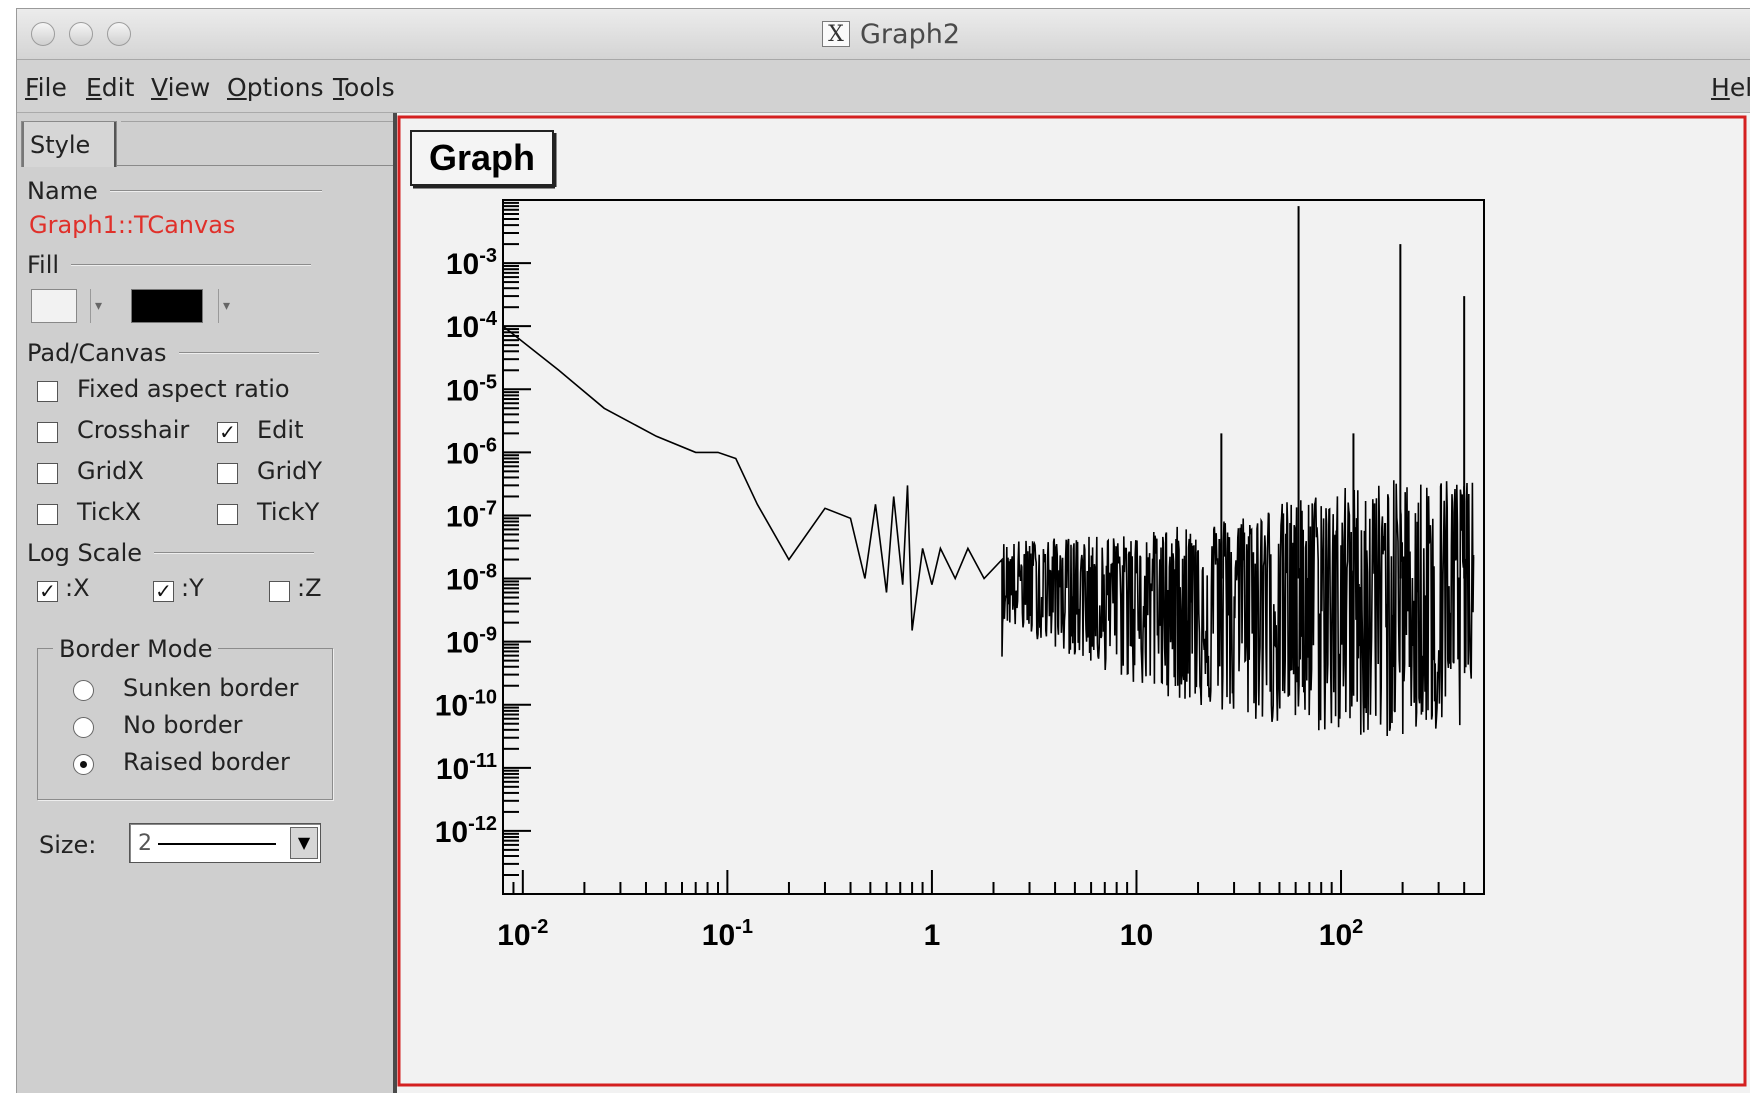 The image size is (1750, 1093). I want to click on line-size-preview, so click(217, 844).